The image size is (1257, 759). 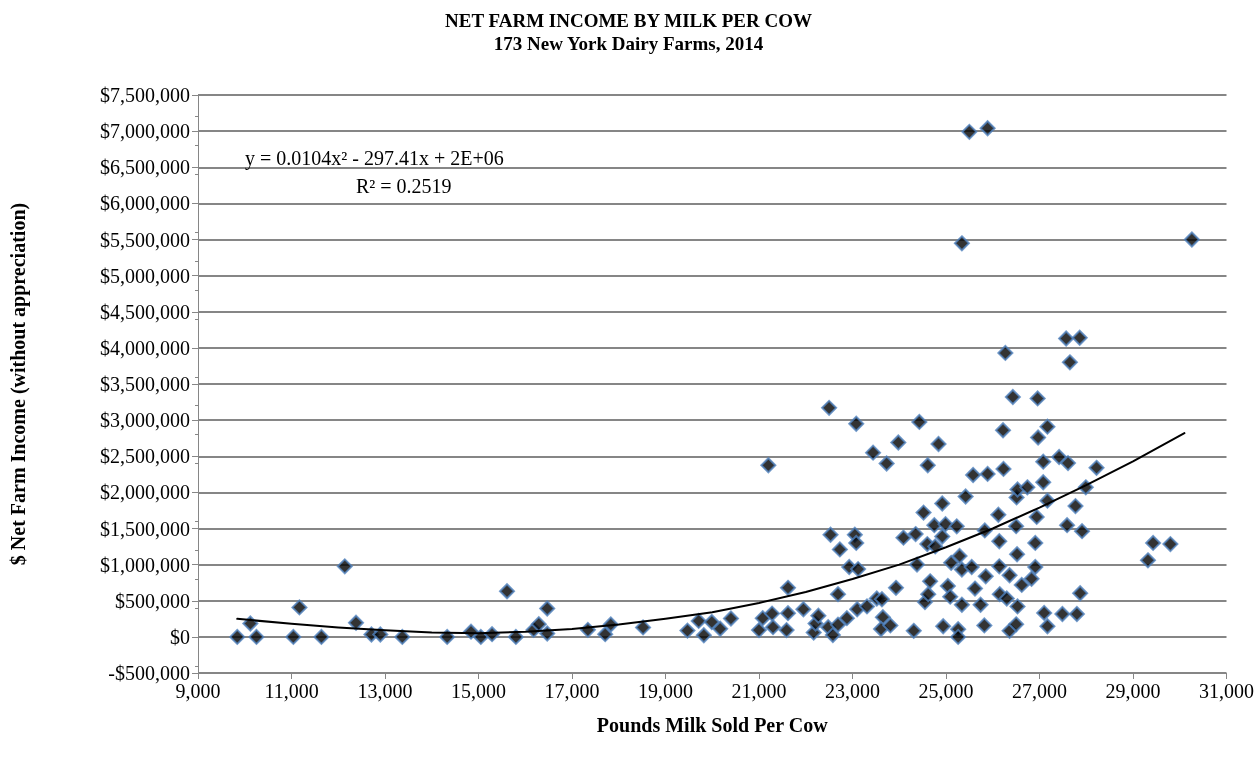 I want to click on y-tick-label: $6,000,000, so click(x=145, y=203).